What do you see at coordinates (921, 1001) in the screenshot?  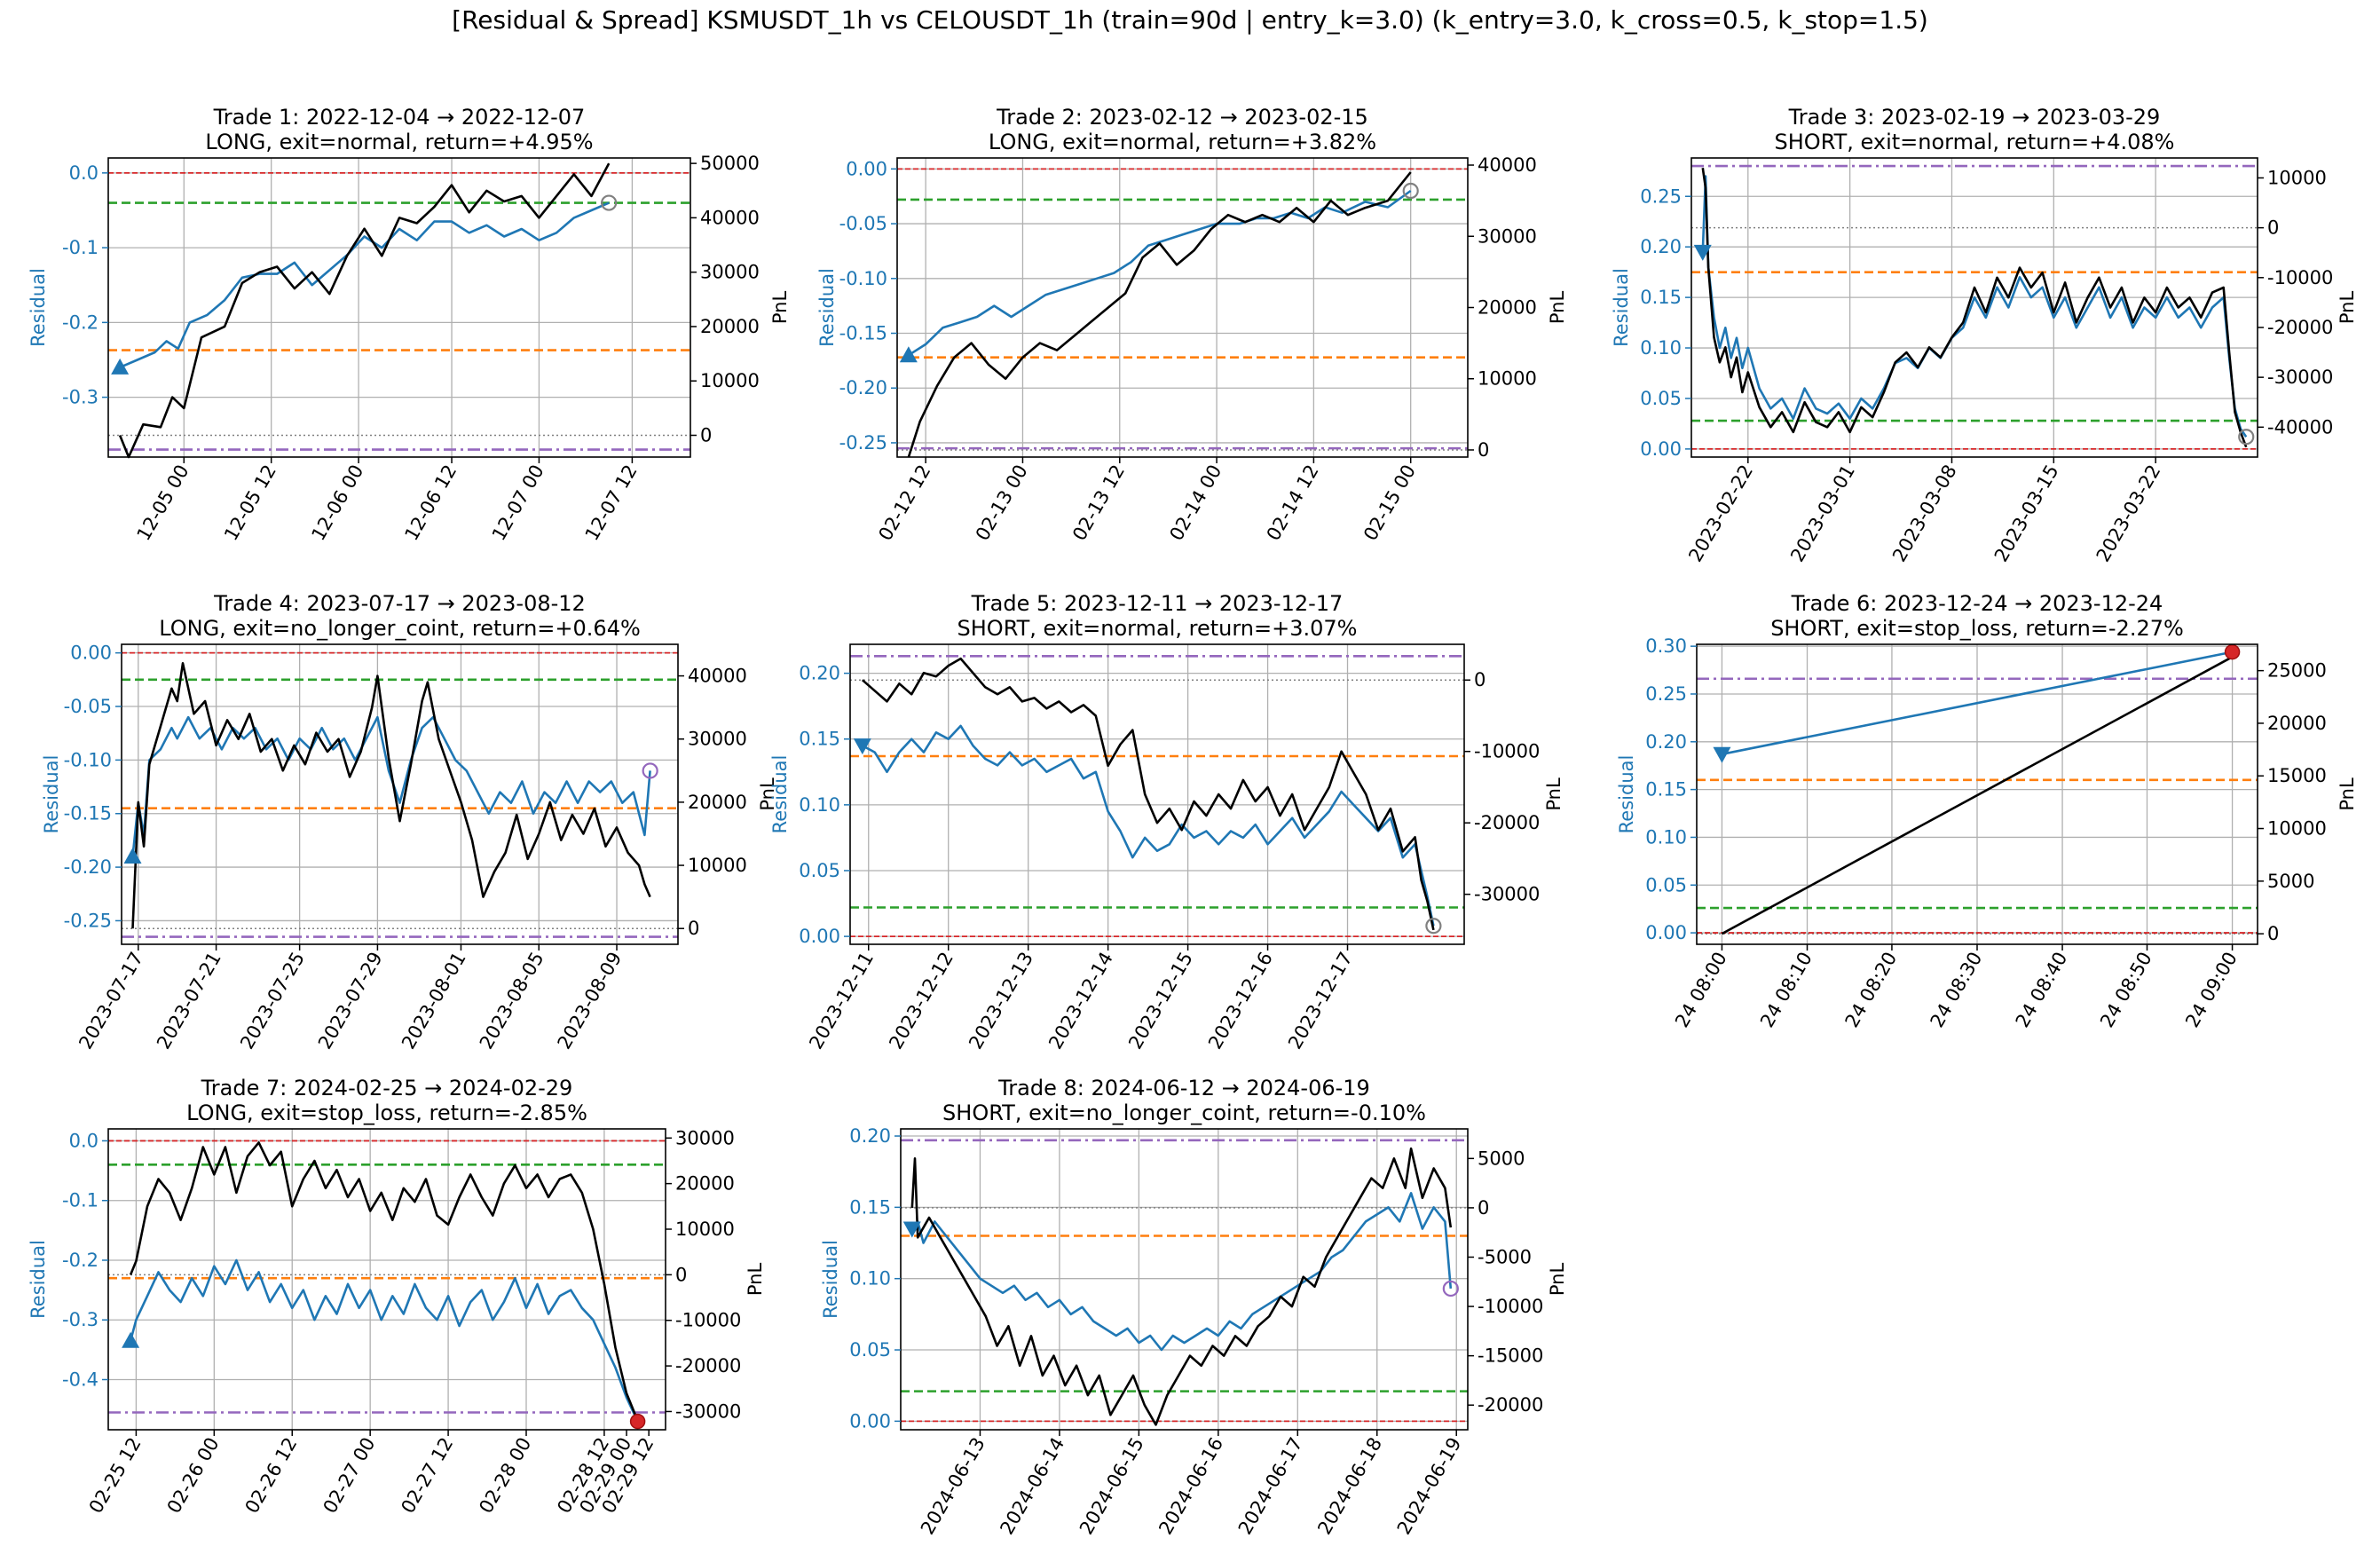 I see `x-tick-label: 2023-12-12` at bounding box center [921, 1001].